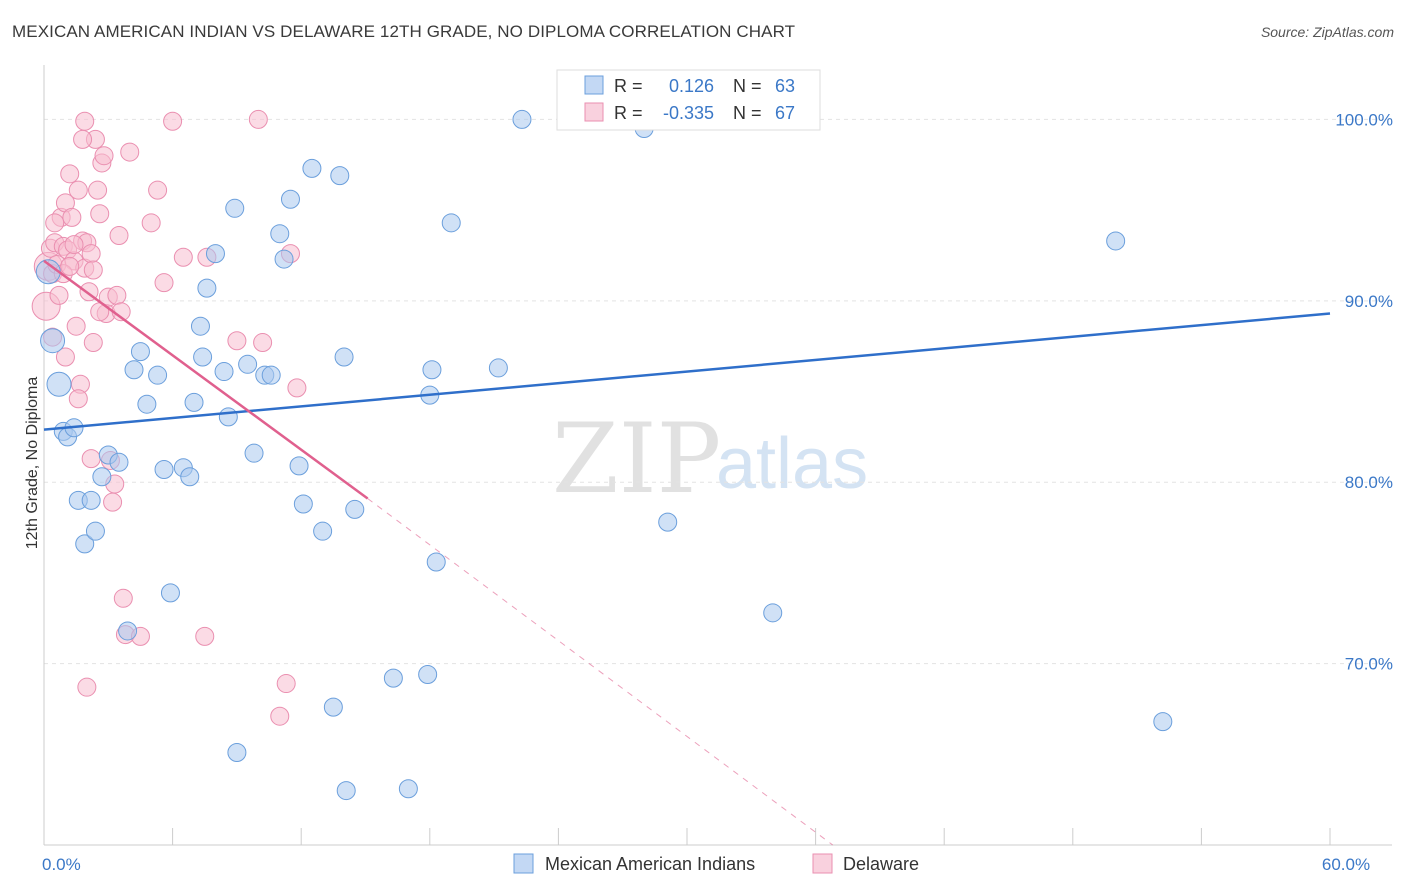  I want to click on series-legend-label-blue: Mexican American Indians, so click(650, 864).